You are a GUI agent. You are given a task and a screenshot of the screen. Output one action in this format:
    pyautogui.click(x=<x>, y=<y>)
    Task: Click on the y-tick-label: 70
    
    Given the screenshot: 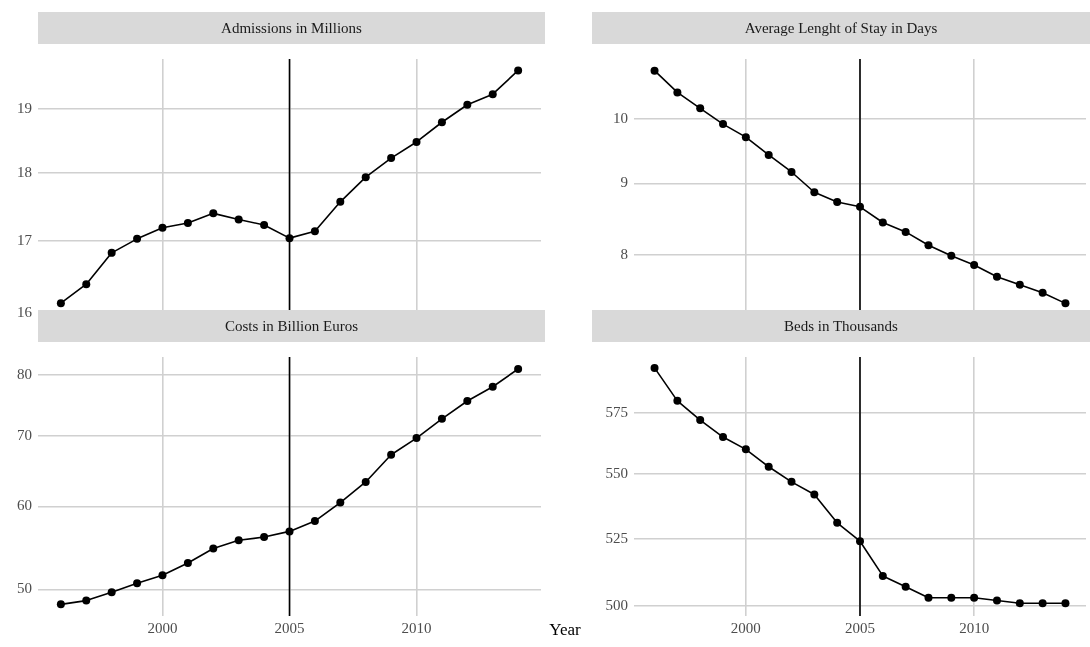 What is the action you would take?
    pyautogui.click(x=24, y=435)
    